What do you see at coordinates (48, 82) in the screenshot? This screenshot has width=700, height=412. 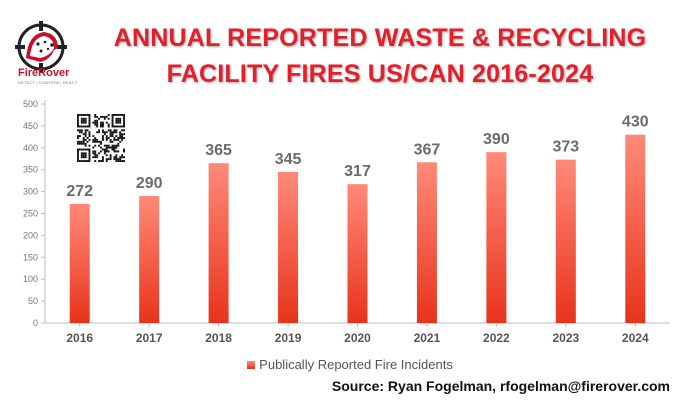 I see `logo-tagline: DETECT | CONFIRM | REACT` at bounding box center [48, 82].